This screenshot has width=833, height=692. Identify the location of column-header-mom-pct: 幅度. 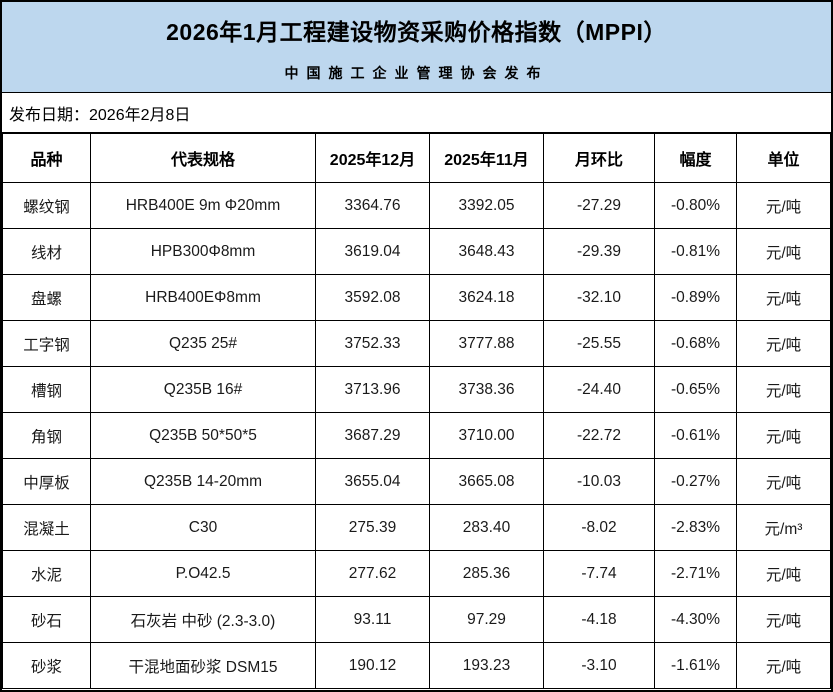
(695, 158).